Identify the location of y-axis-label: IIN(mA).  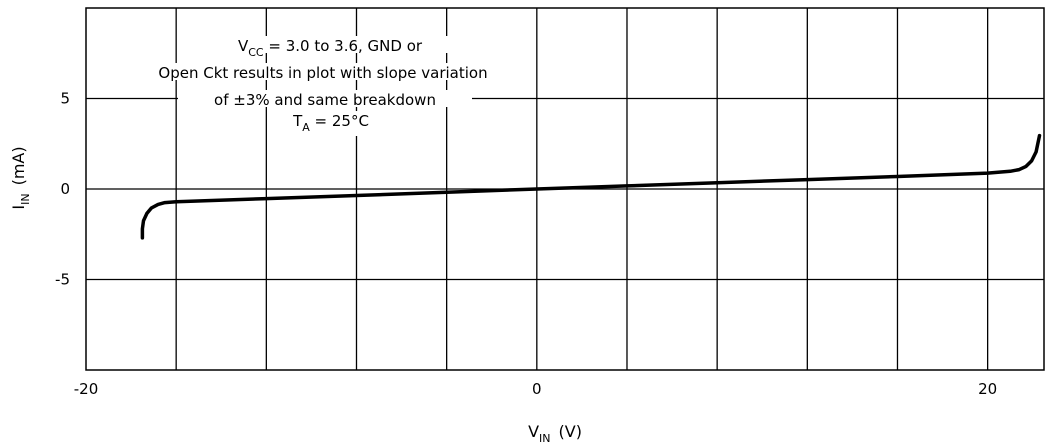
(20, 177).